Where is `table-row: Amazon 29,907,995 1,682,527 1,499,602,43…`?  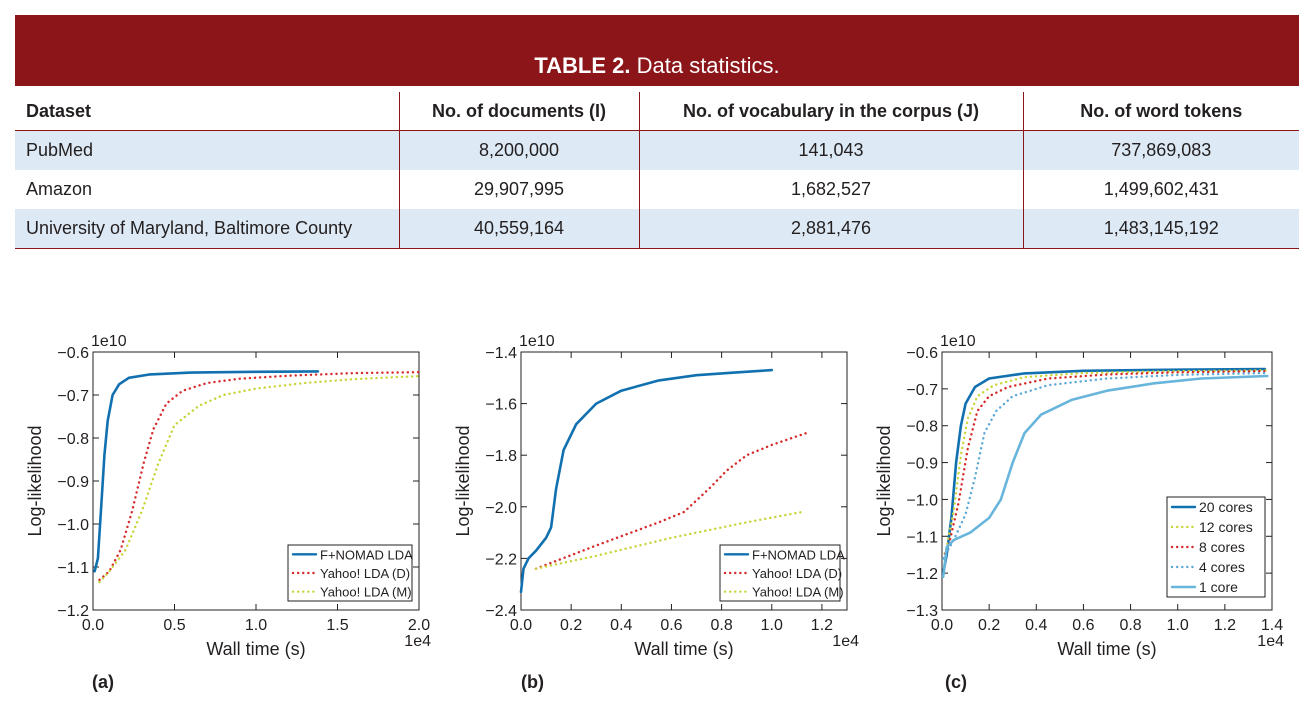 table-row: Amazon 29,907,995 1,682,527 1,499,602,43… is located at coordinates (657, 189).